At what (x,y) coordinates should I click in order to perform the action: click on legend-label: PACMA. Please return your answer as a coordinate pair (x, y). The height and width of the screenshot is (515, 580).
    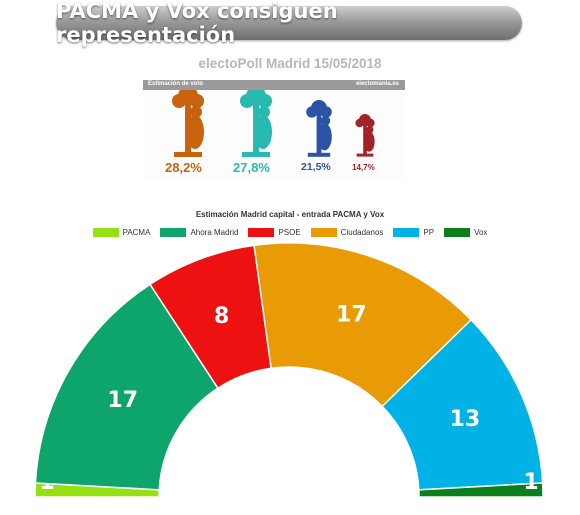
    Looking at the image, I should click on (136, 232).